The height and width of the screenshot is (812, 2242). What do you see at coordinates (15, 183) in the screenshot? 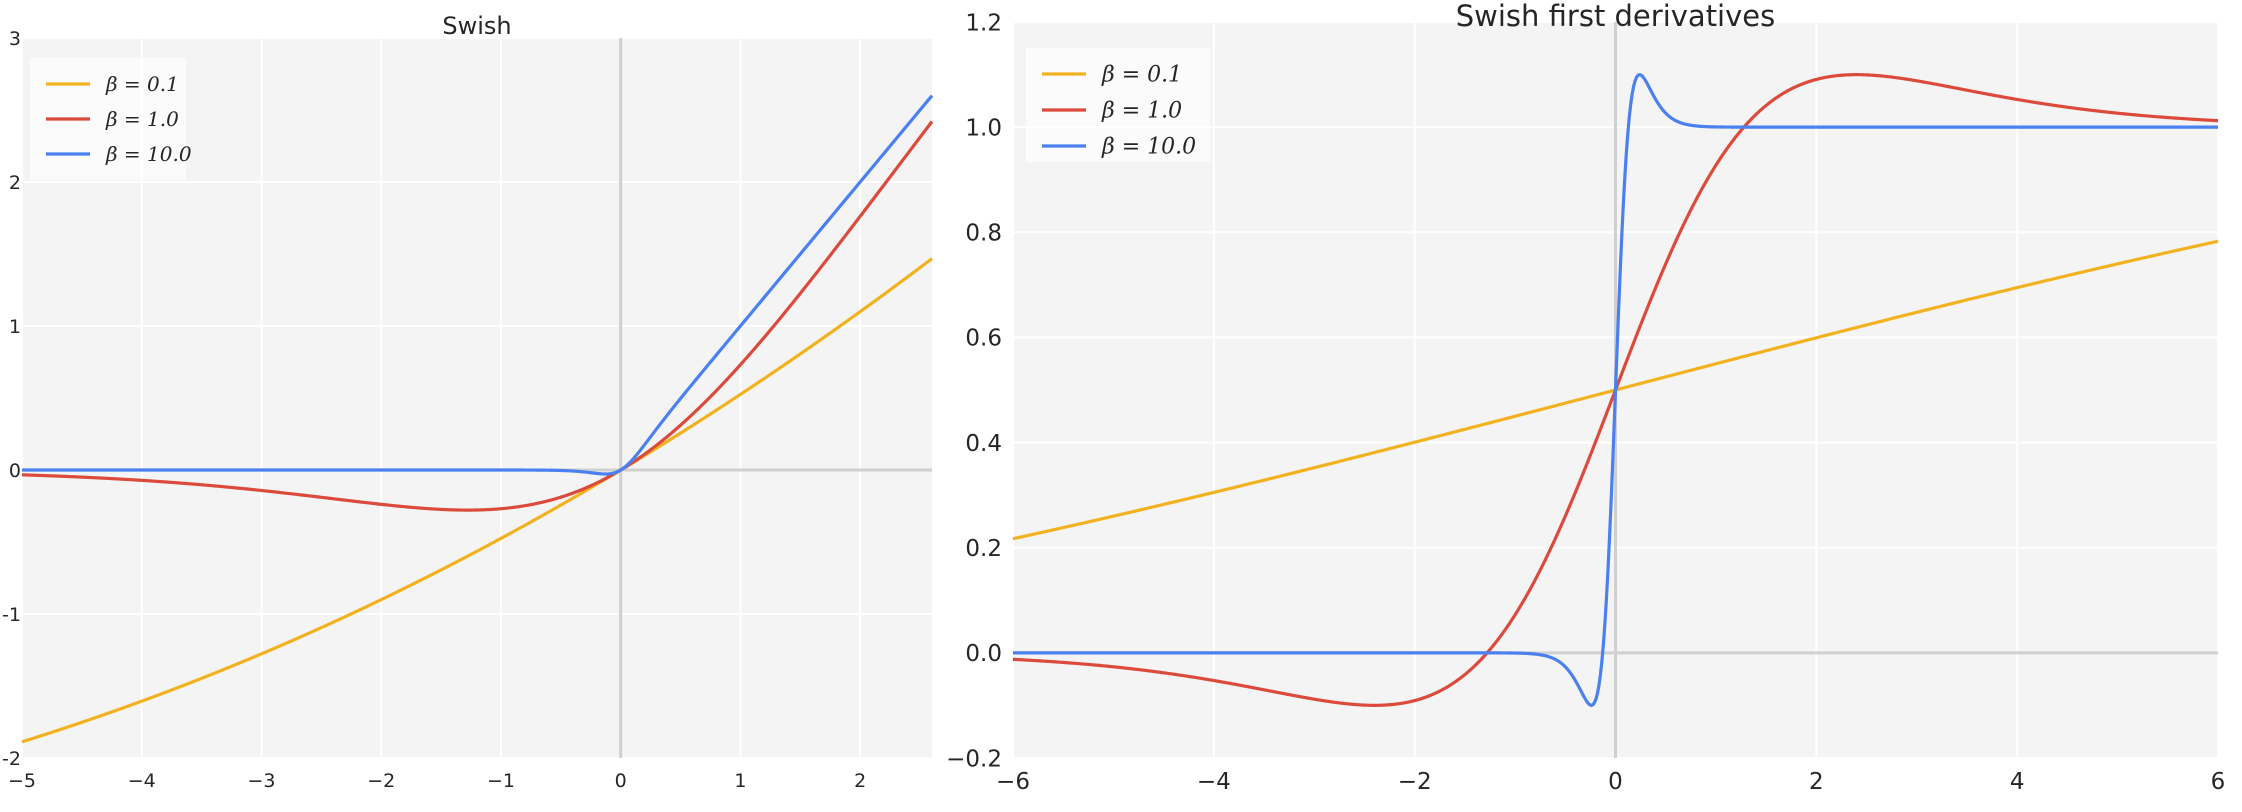
I see `swish-y-tick-label: 2` at bounding box center [15, 183].